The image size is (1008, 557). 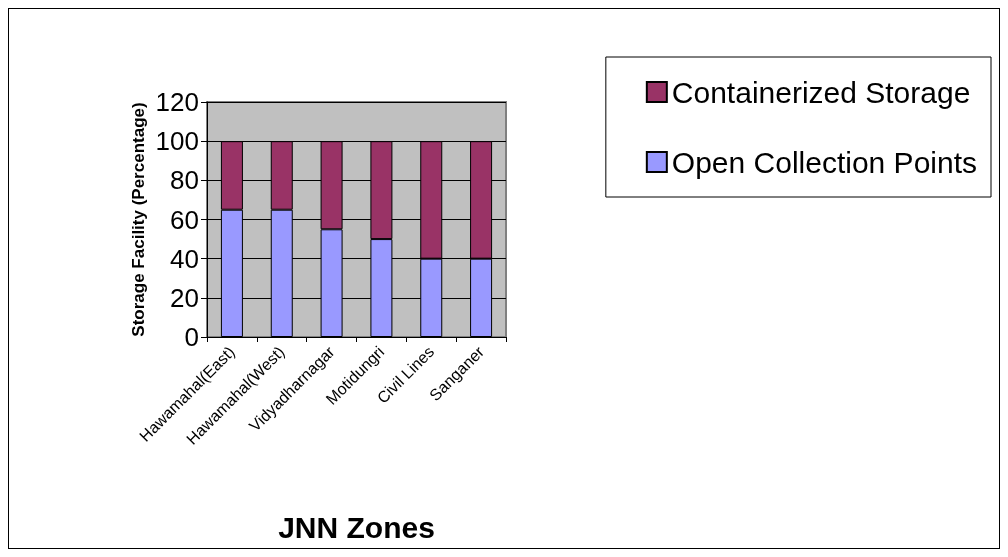 What do you see at coordinates (184, 297) in the screenshot?
I see `y-tick-label: 20` at bounding box center [184, 297].